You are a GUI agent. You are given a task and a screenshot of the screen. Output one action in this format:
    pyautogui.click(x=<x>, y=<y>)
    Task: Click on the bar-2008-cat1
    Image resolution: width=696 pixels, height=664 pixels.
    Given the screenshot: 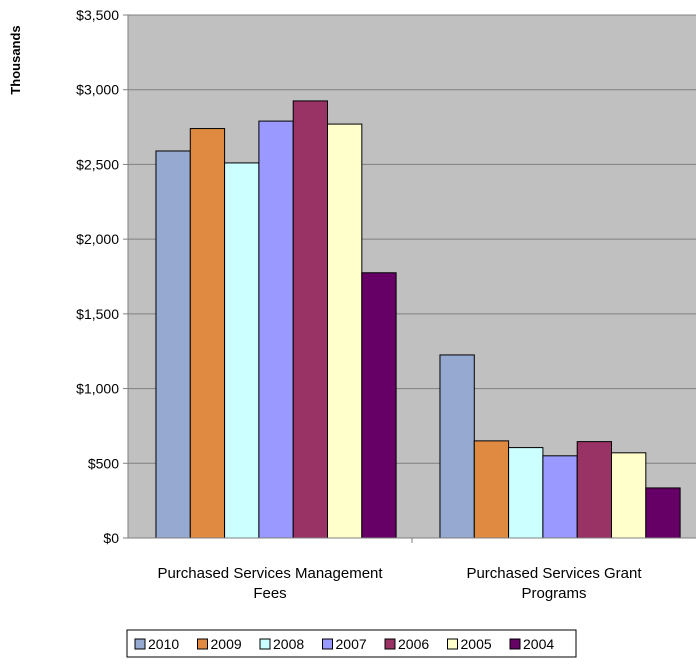 What is the action you would take?
    pyautogui.click(x=242, y=350)
    